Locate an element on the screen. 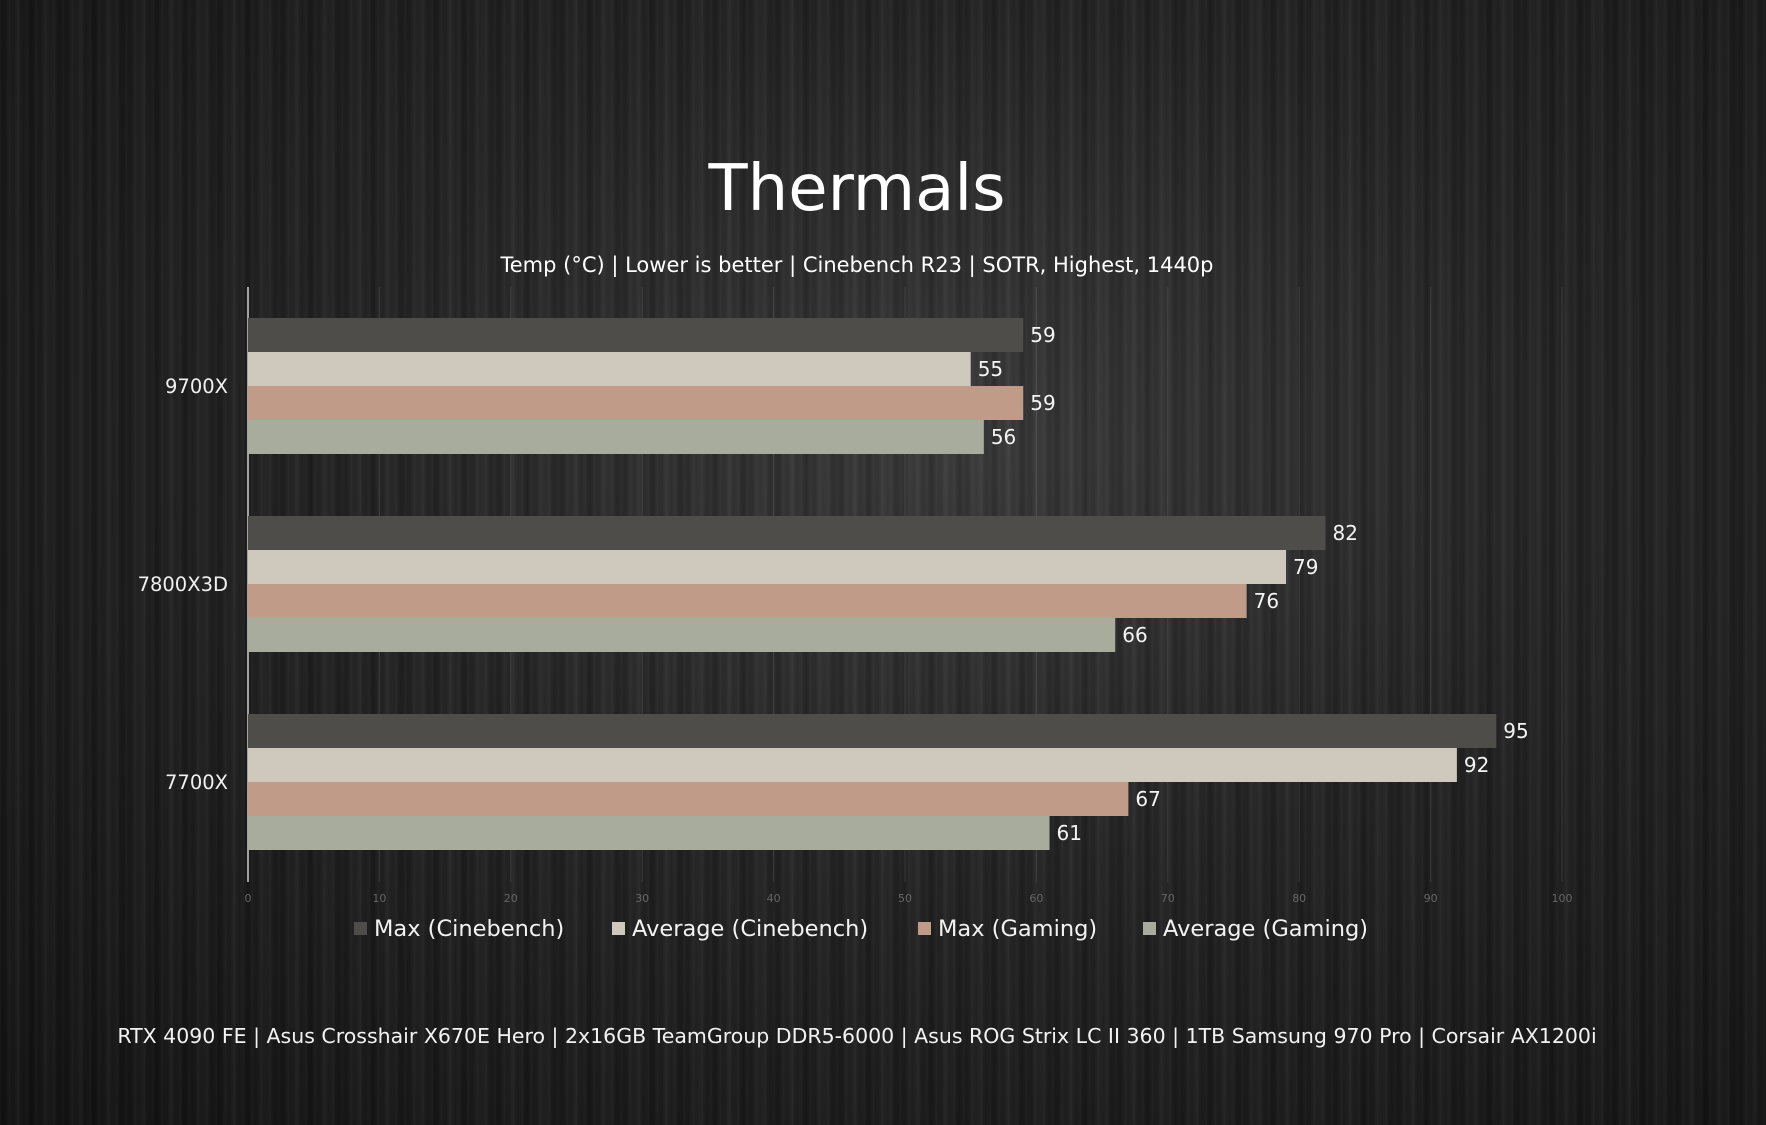  data-label: 82 is located at coordinates (1344, 533).